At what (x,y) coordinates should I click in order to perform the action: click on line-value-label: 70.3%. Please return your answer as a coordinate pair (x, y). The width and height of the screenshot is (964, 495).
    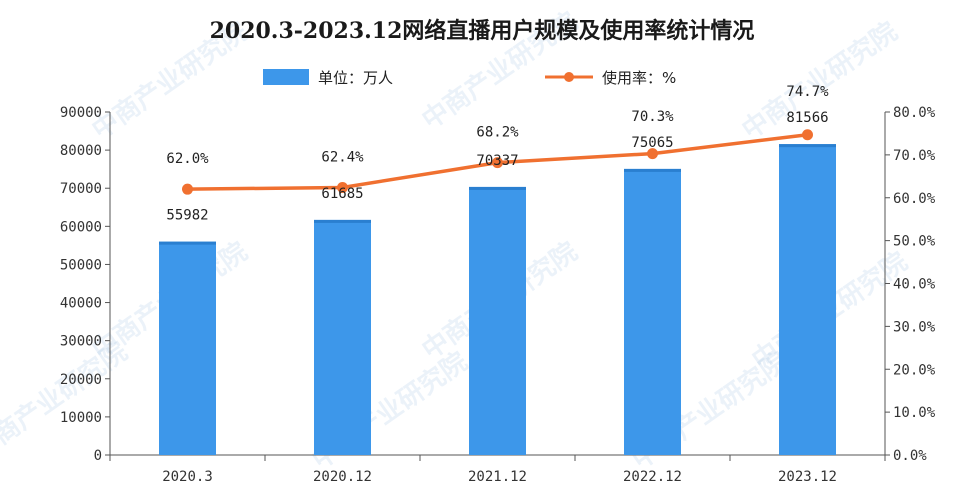
    Looking at the image, I should click on (652, 117).